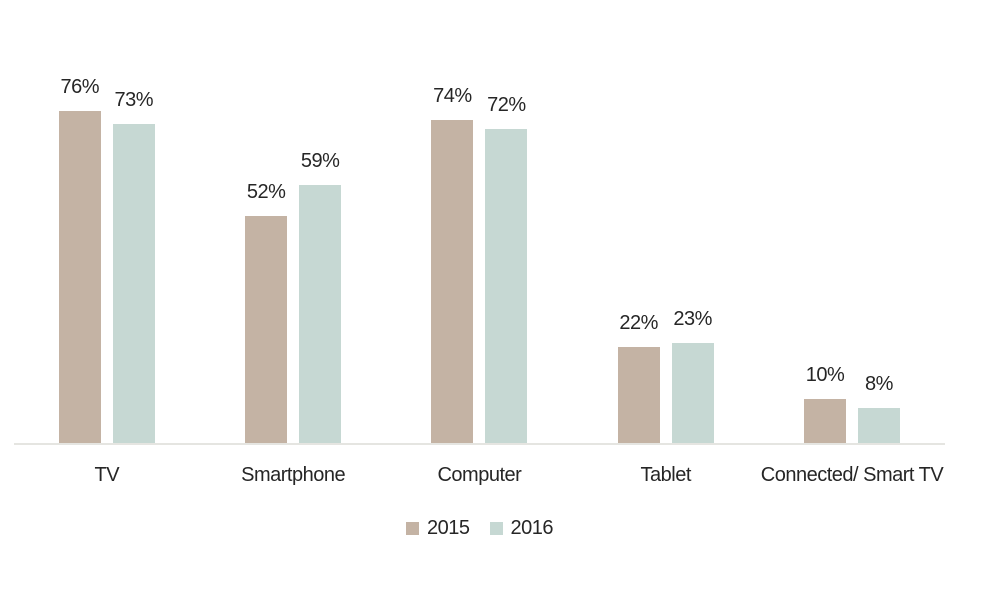 This screenshot has height=599, width=1000. Describe the element at coordinates (107, 475) in the screenshot. I see `category-label-tv: TV` at that location.